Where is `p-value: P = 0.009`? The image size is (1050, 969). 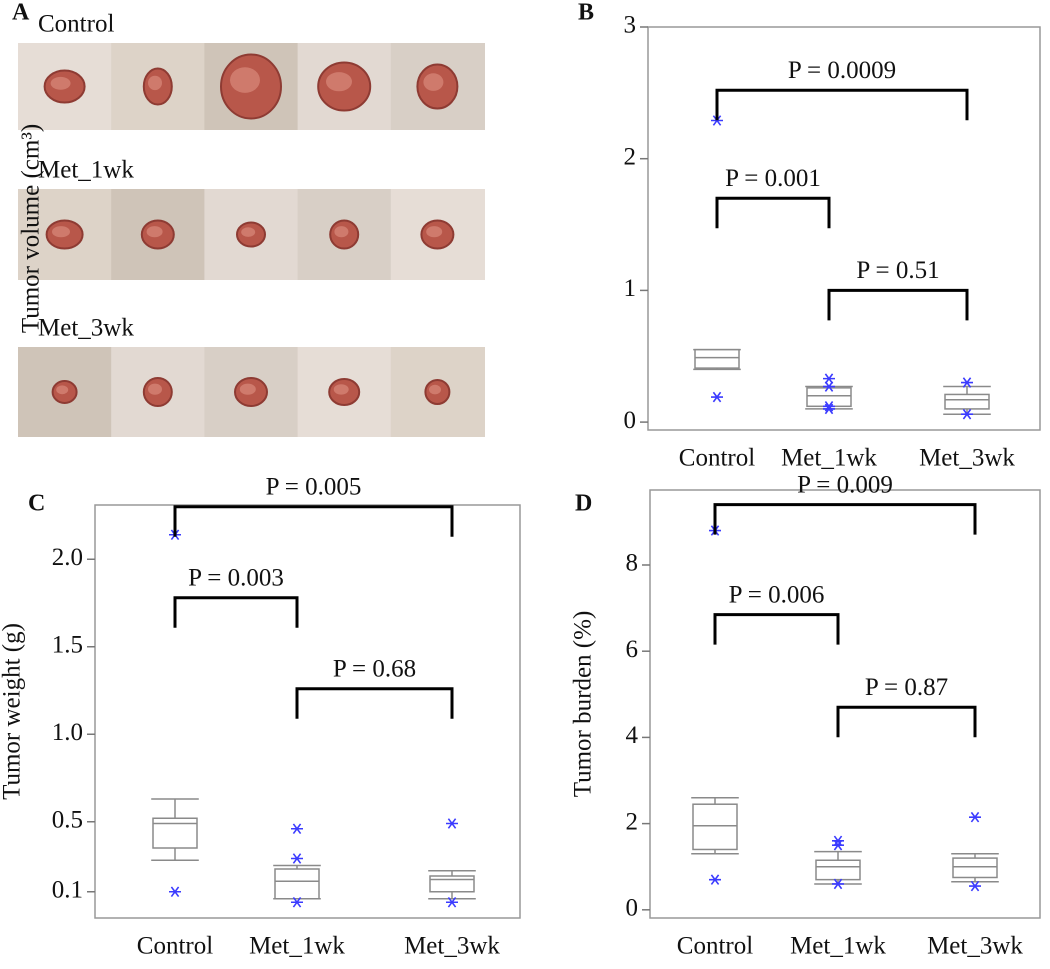
p-value: P = 0.009 is located at coordinates (845, 484).